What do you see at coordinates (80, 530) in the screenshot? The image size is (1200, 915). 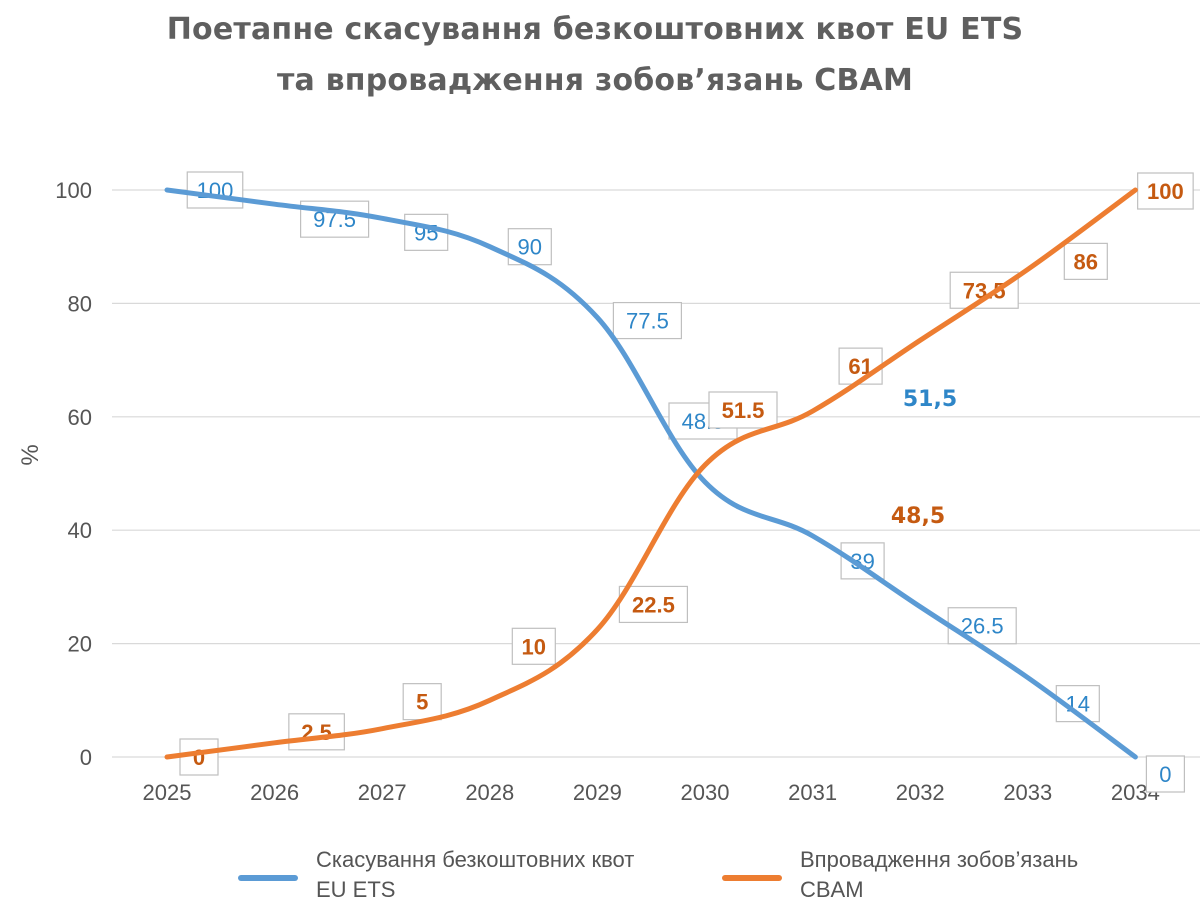 I see `y-tick-label: 40` at bounding box center [80, 530].